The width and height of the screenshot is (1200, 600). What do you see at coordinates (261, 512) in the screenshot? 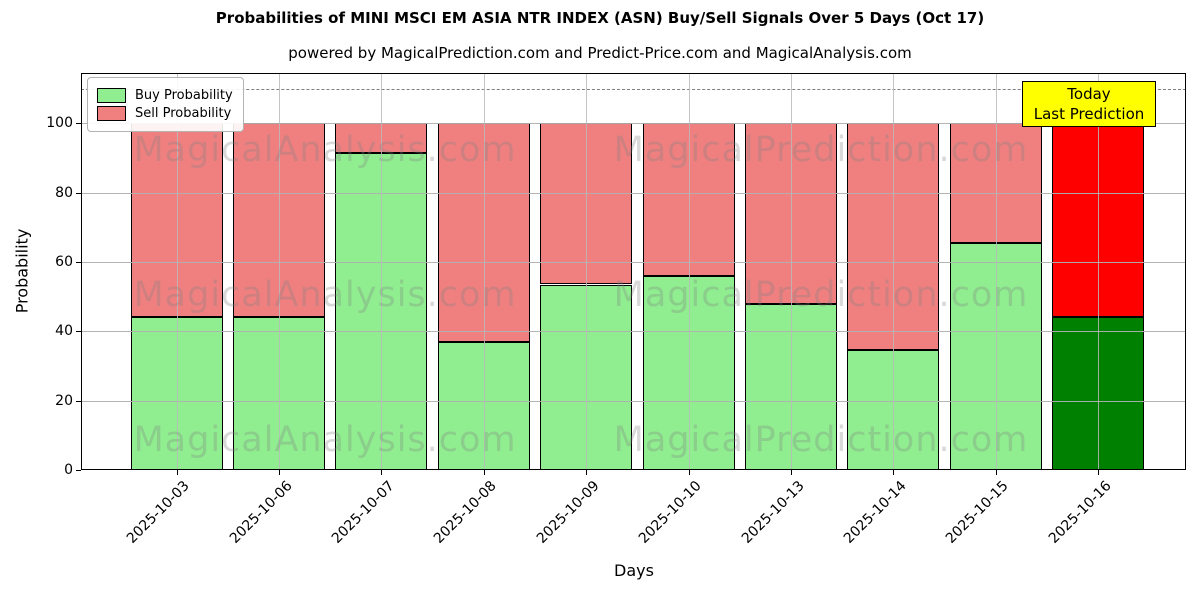
I see `x-tick-label: 2025-10-06` at bounding box center [261, 512].